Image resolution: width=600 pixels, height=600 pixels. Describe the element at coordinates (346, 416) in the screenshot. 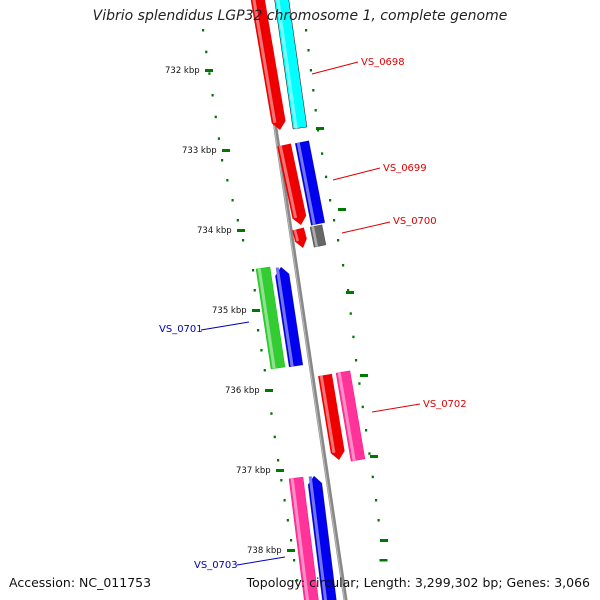

I see `gene-pink-1-shine` at that location.